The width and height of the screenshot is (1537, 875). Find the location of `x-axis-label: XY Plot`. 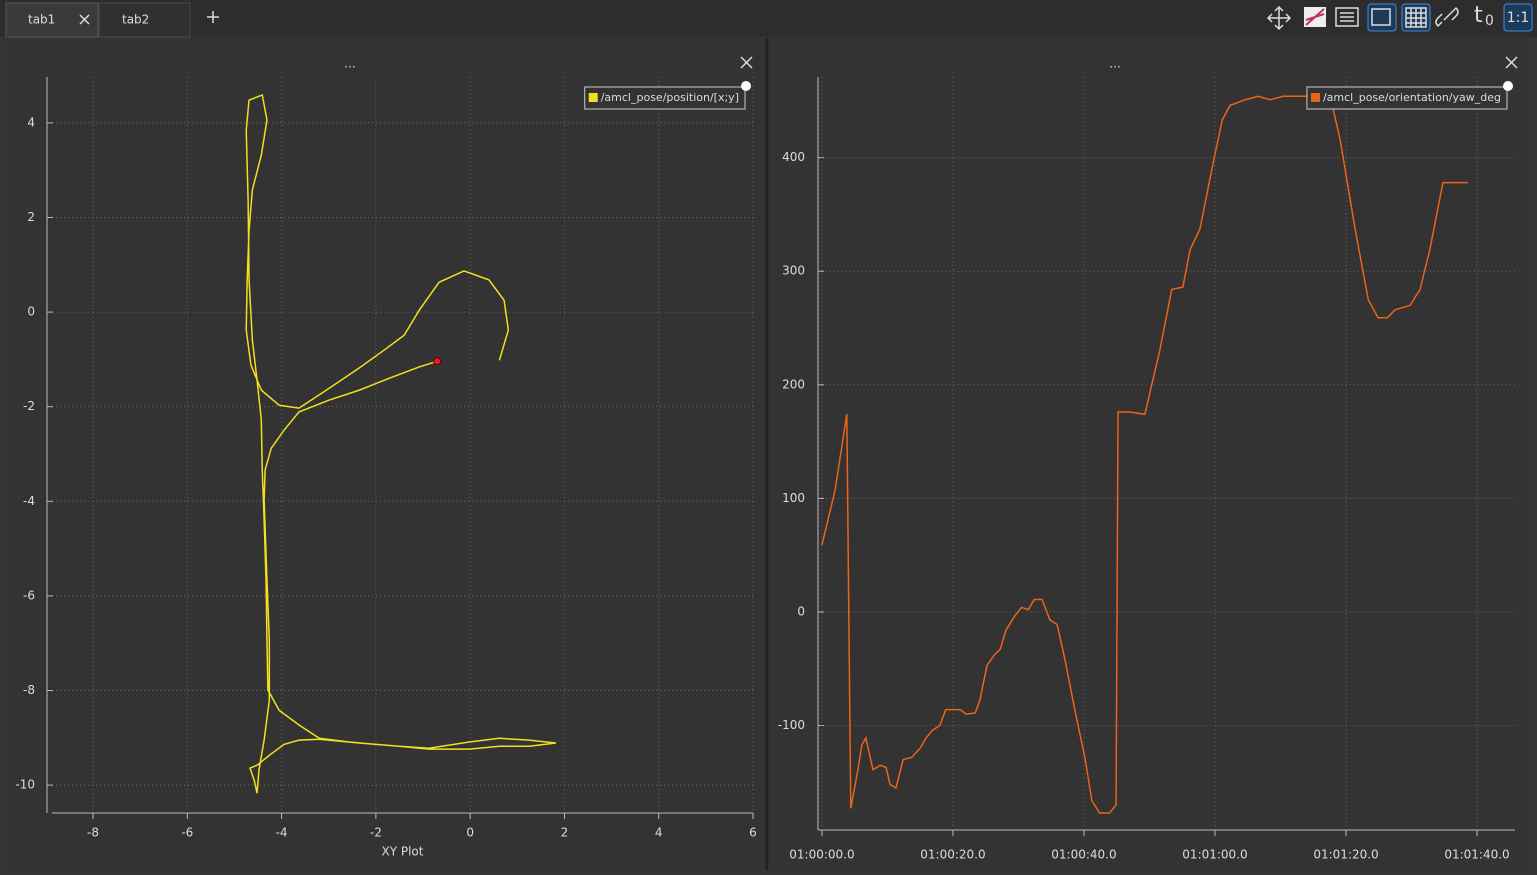

x-axis-label: XY Plot is located at coordinates (403, 852).